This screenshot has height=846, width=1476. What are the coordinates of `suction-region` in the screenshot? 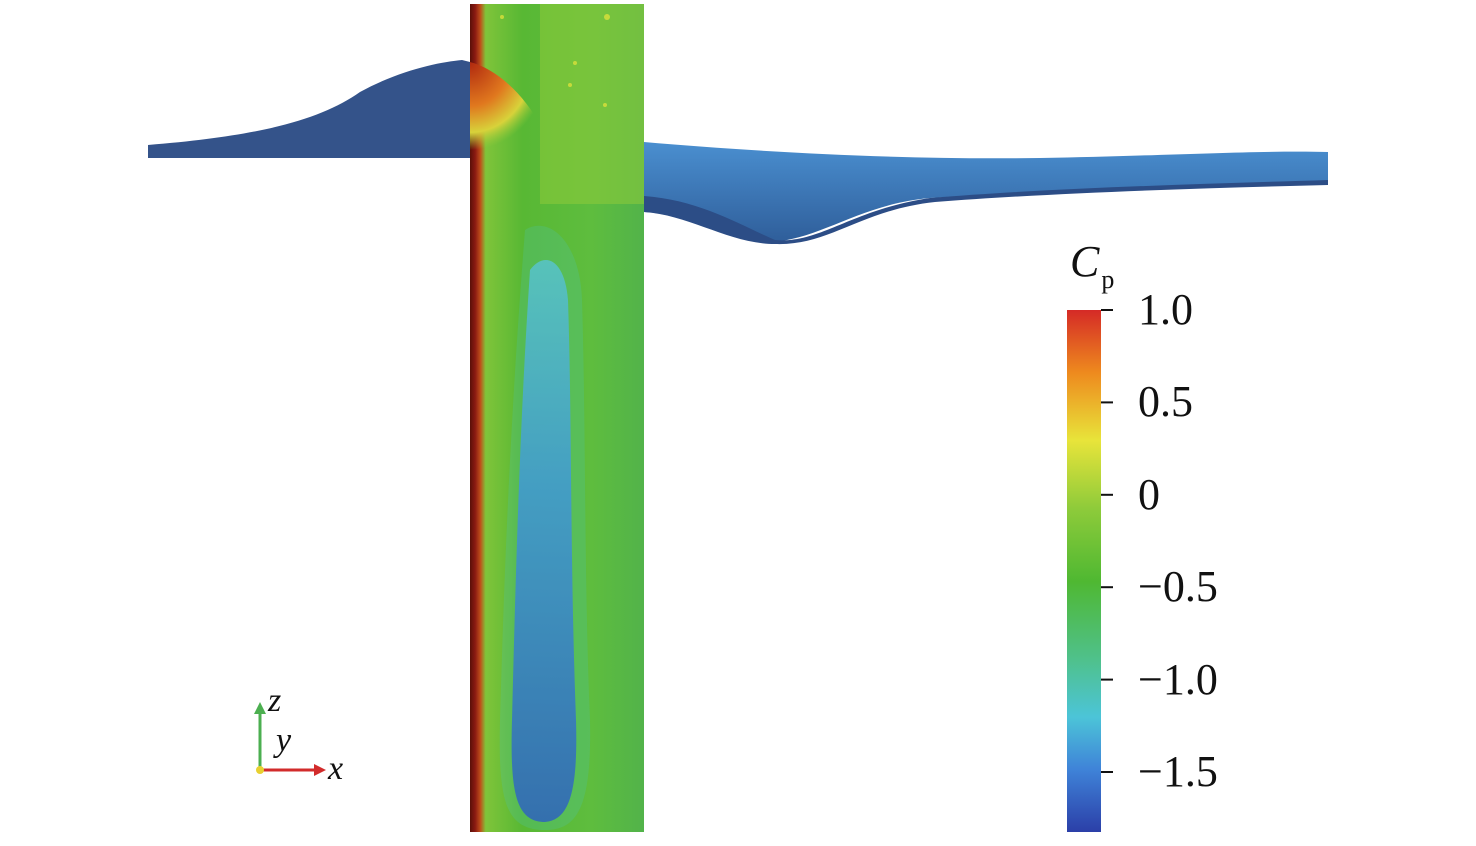 It's located at (544, 541).